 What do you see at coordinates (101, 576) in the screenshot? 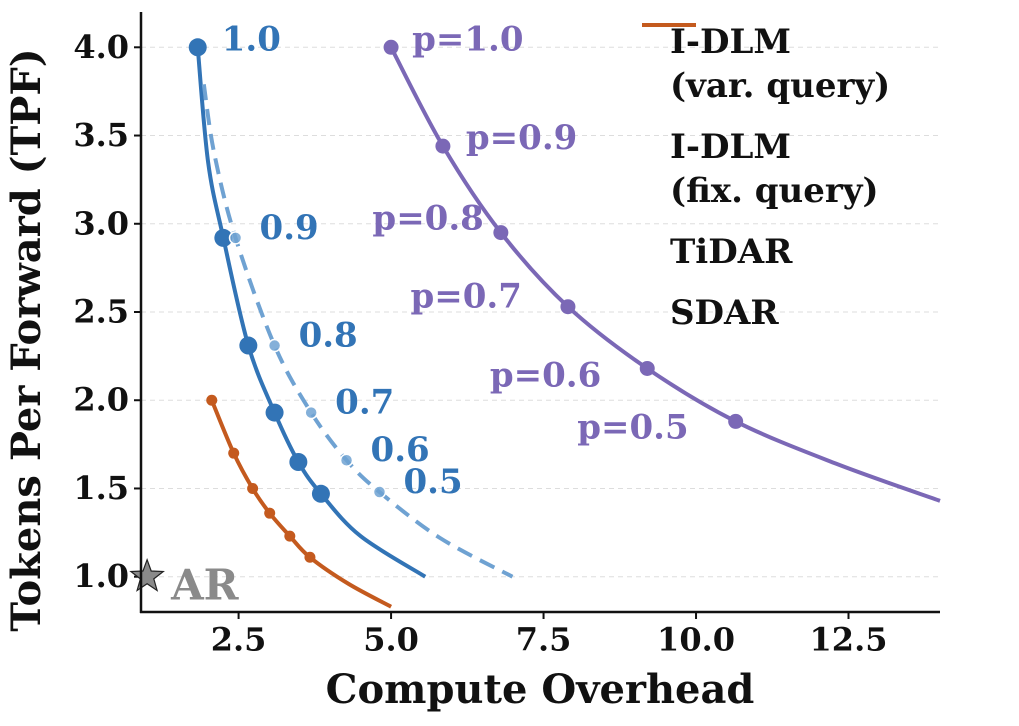
I see `y-tick-label: 1.0` at bounding box center [101, 576].